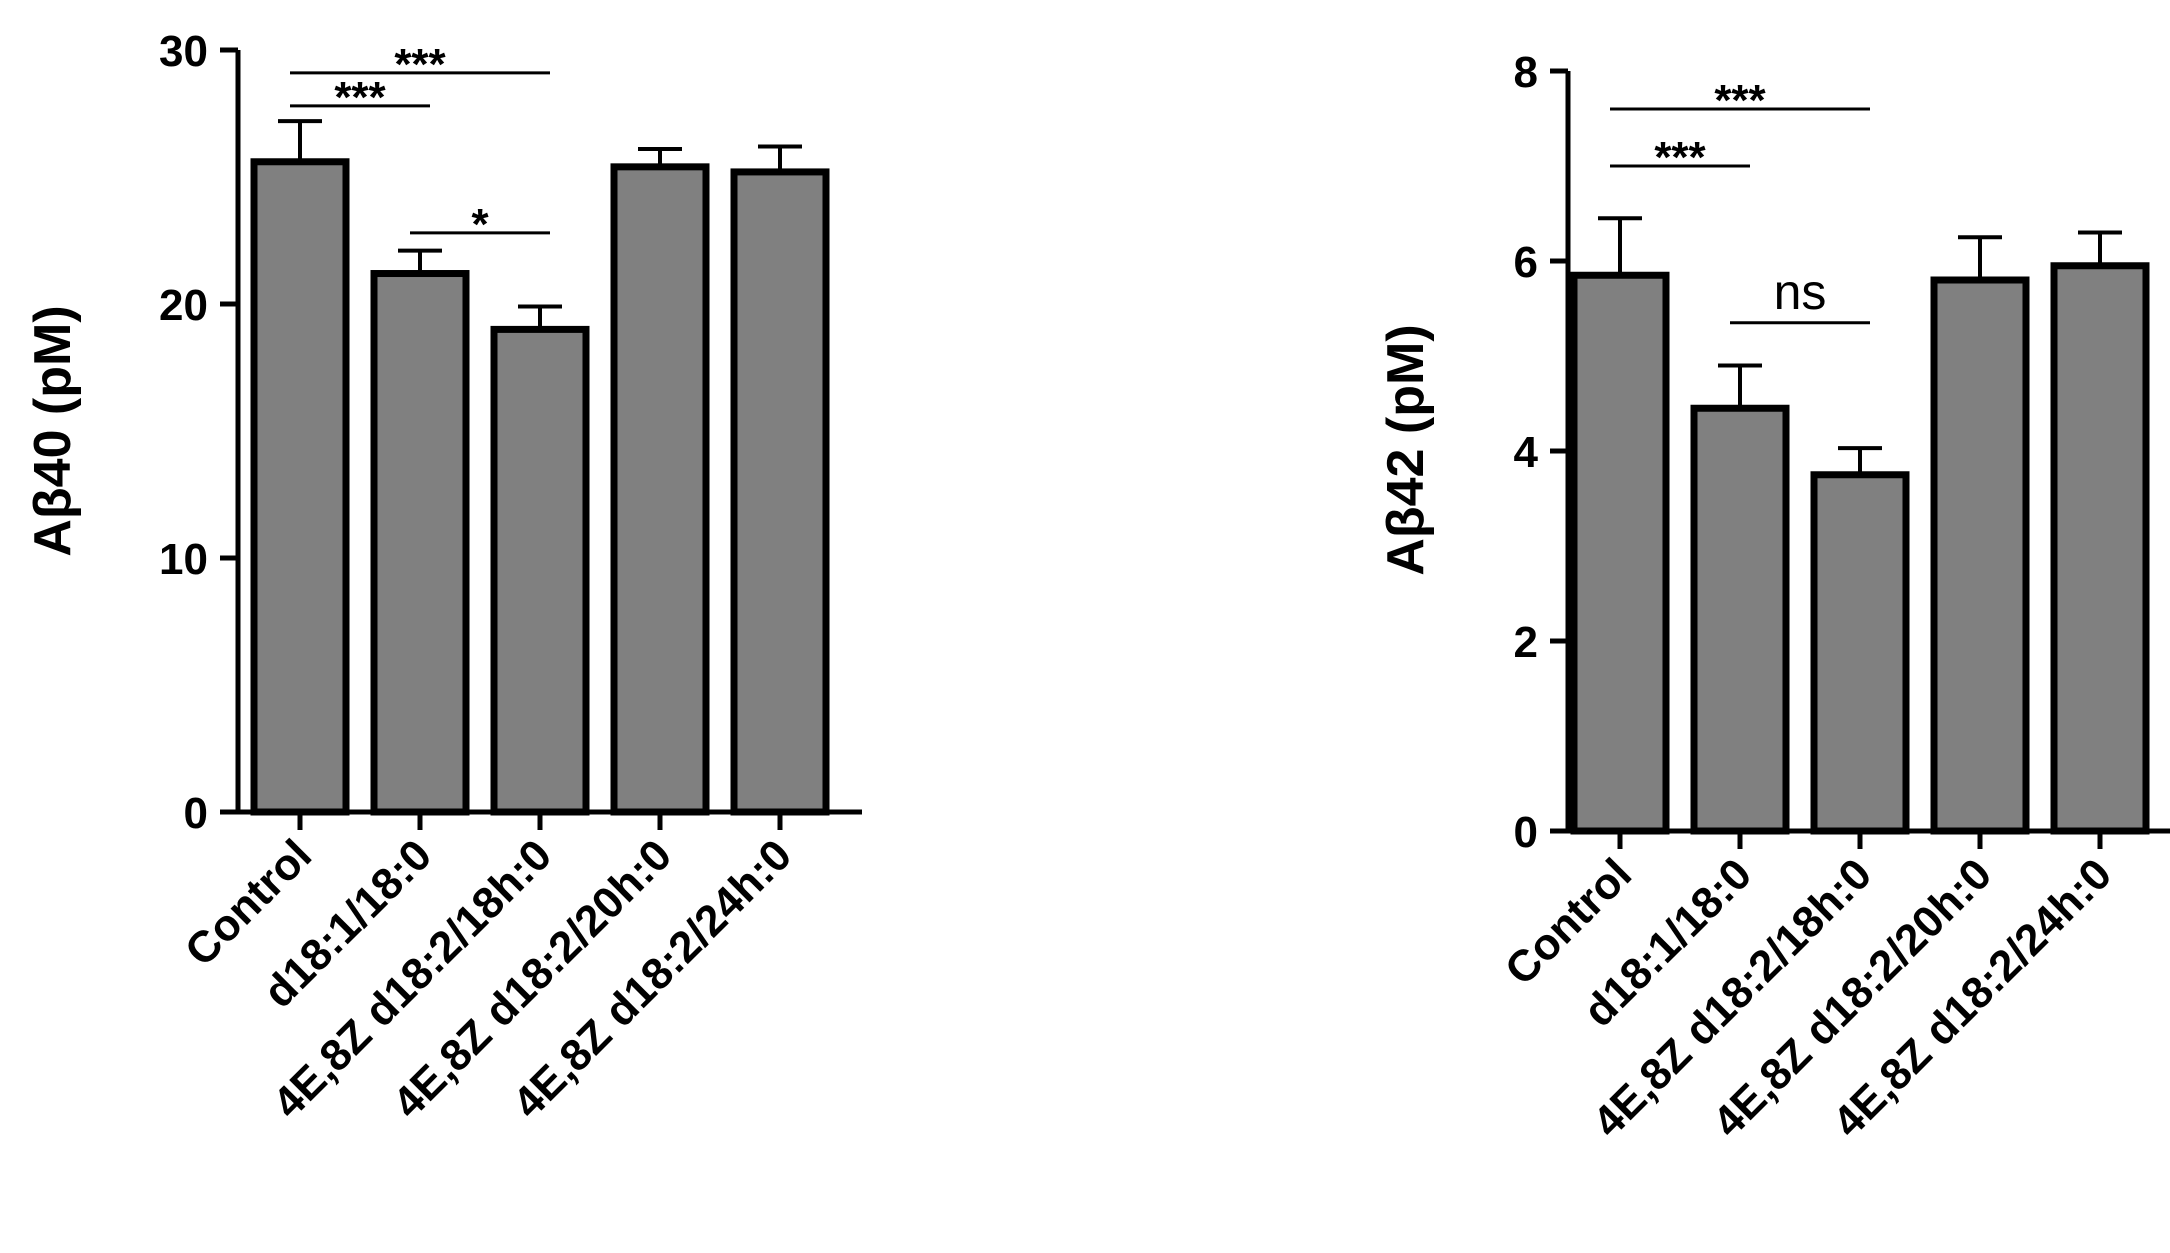  What do you see at coordinates (1526, 452) in the screenshot?
I see `y-tick-label: 4` at bounding box center [1526, 452].